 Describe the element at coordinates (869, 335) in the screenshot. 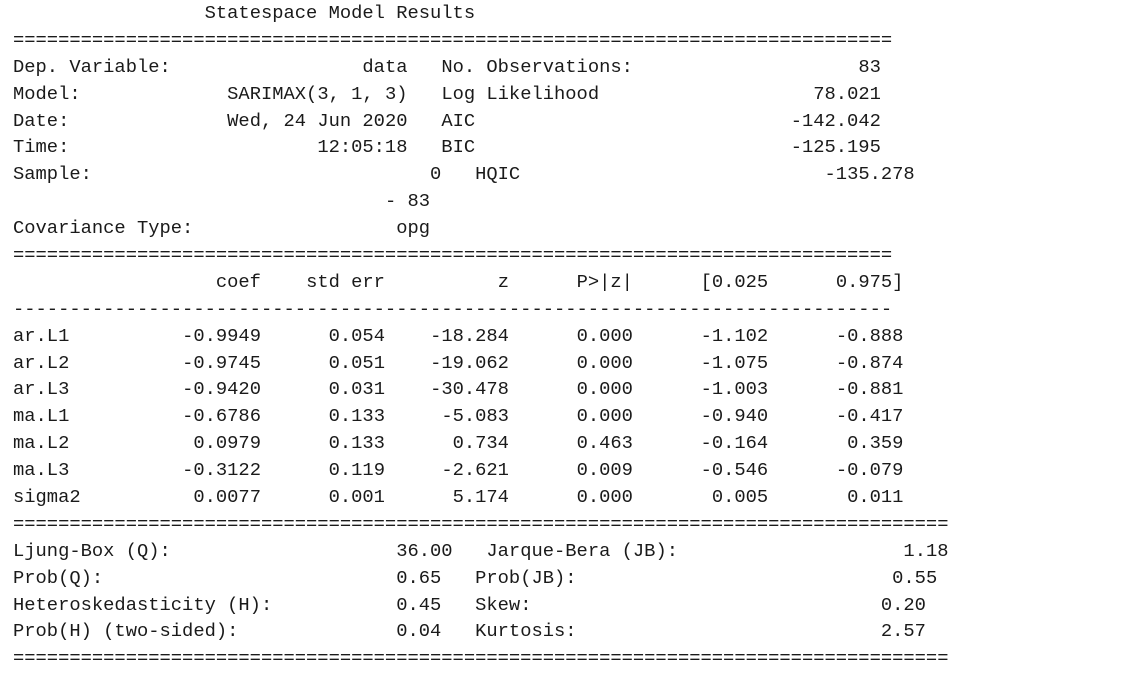

I see `cell: -0.888` at that location.